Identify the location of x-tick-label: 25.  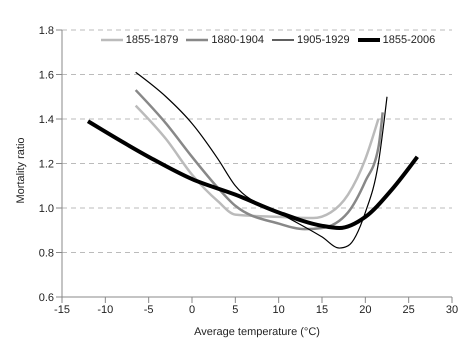
(408, 310).